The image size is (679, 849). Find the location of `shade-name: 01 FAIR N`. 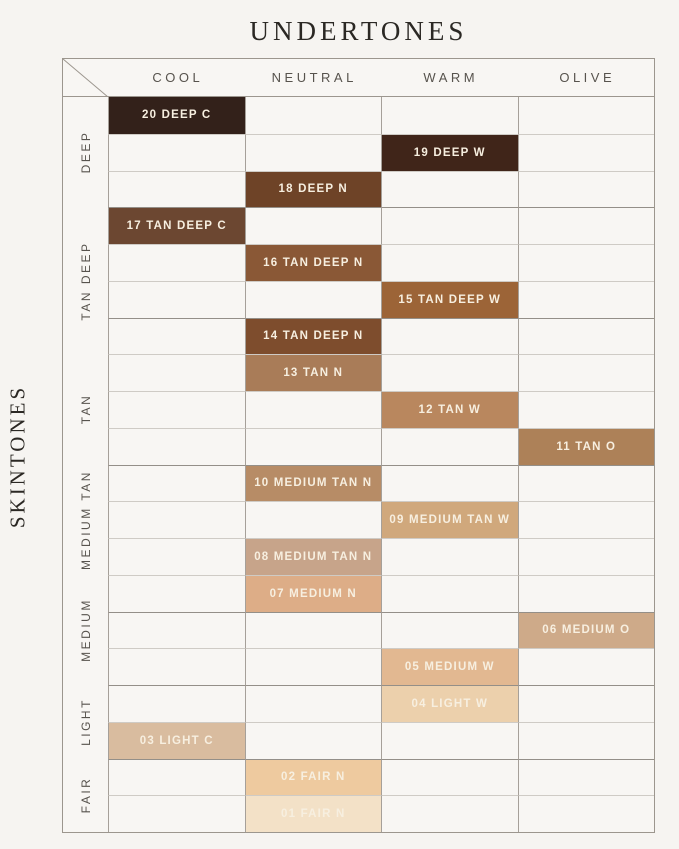

shade-name: 01 FAIR N is located at coordinates (313, 814).